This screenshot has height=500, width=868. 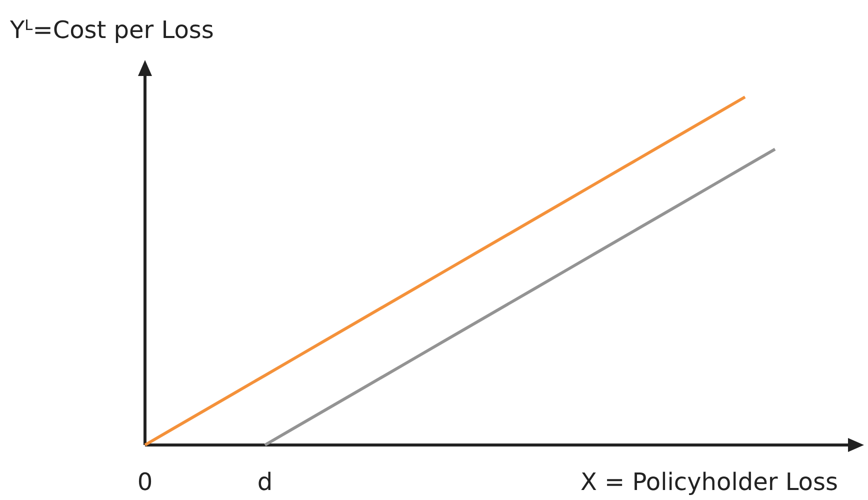 I want to click on x-axis-title: X = Policyholder Loss, so click(x=709, y=482).